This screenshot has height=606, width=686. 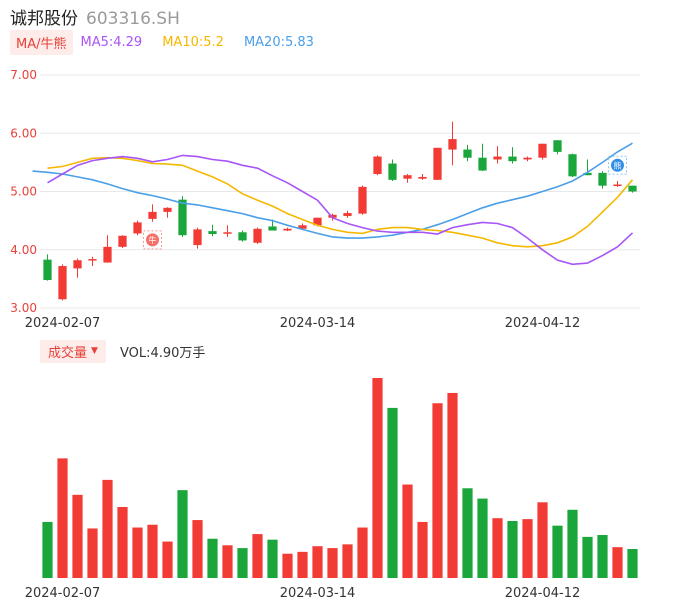 I want to click on ma20-legend: MA20:5.83, so click(x=278, y=42).